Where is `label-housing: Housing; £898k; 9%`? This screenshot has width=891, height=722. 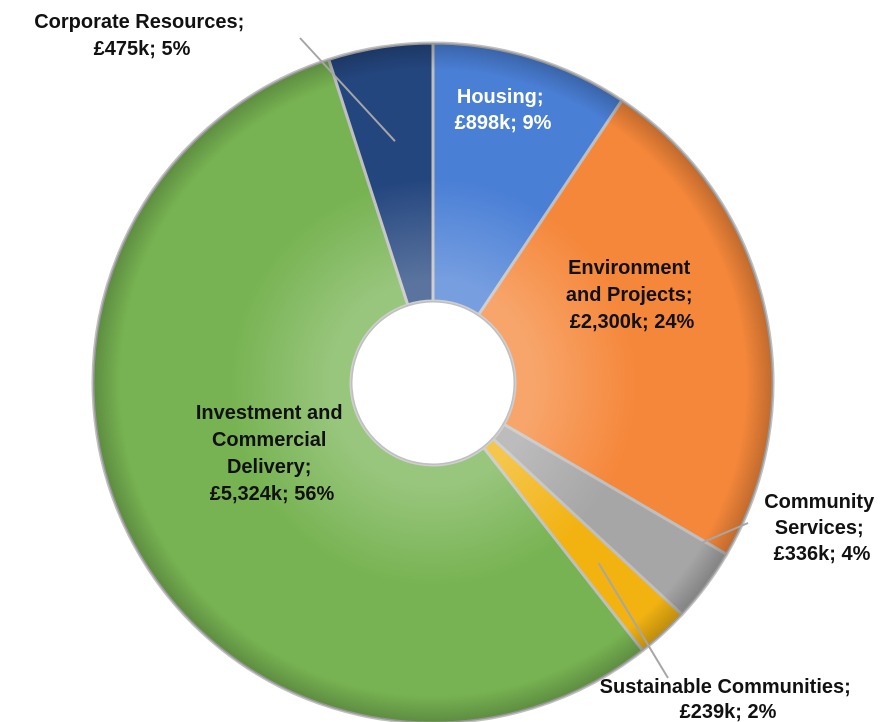
label-housing: Housing; £898k; 9% is located at coordinates (503, 110).